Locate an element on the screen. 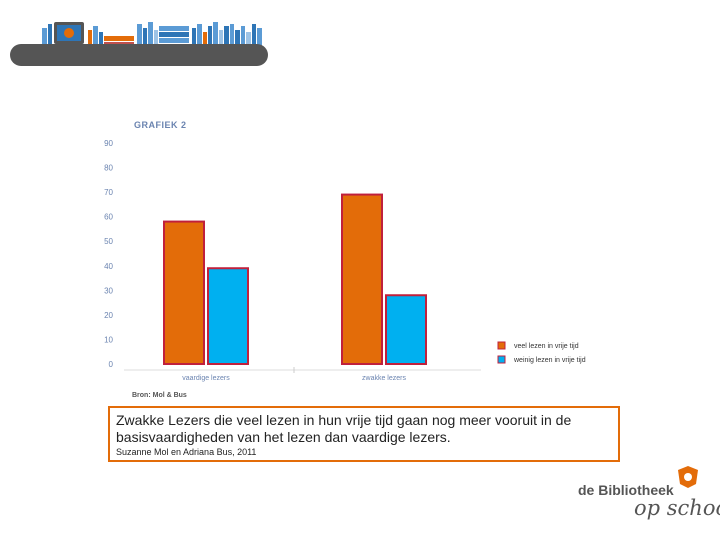 This screenshot has width=720, height=540. y-tick-label: 50 is located at coordinates (108, 241).